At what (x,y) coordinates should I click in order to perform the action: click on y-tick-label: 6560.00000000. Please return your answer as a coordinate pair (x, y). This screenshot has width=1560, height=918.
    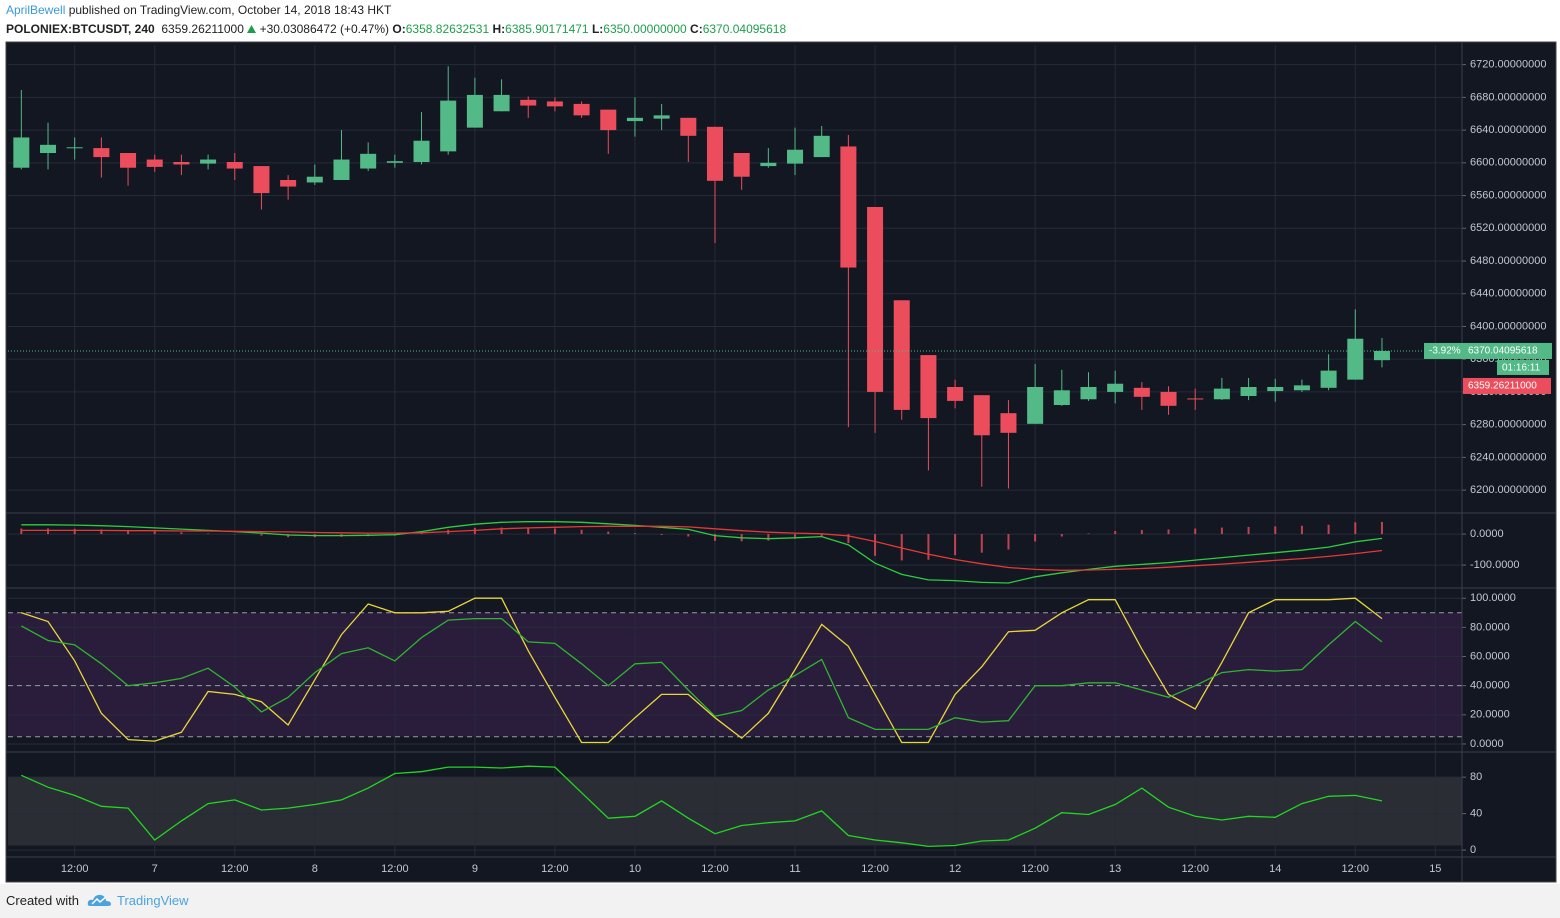
    Looking at the image, I should click on (1508, 195).